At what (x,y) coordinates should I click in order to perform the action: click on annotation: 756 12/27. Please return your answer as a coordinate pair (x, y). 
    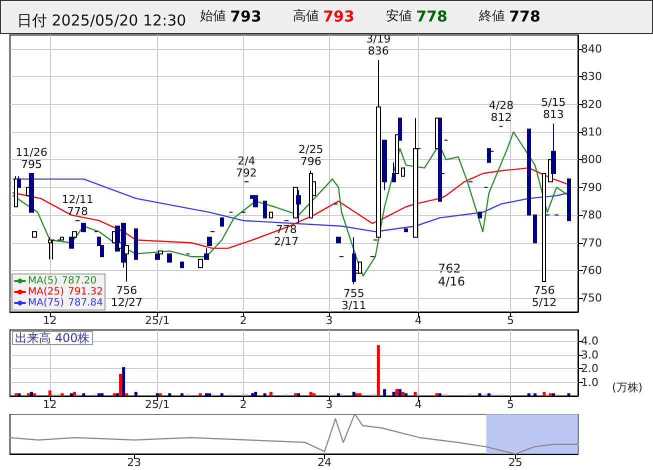
    Looking at the image, I should click on (126, 297).